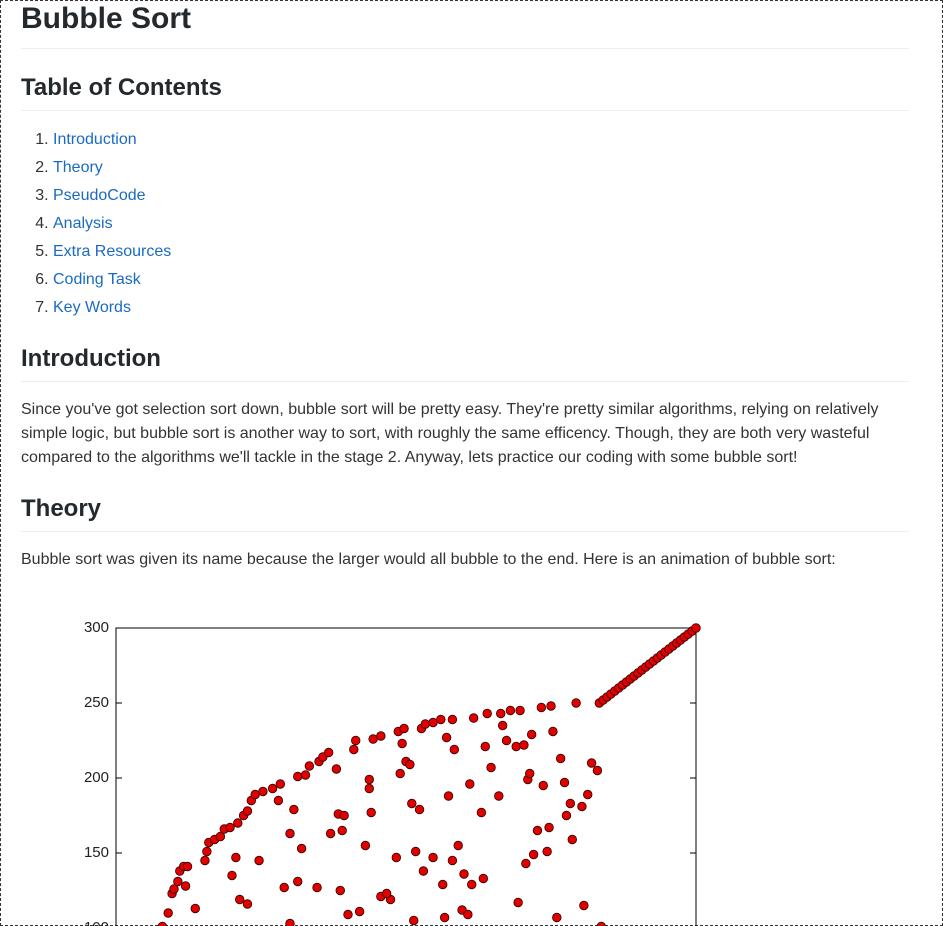 The height and width of the screenshot is (926, 943). What do you see at coordinates (465, 25) in the screenshot?
I see `page-title: Bubble Sort` at bounding box center [465, 25].